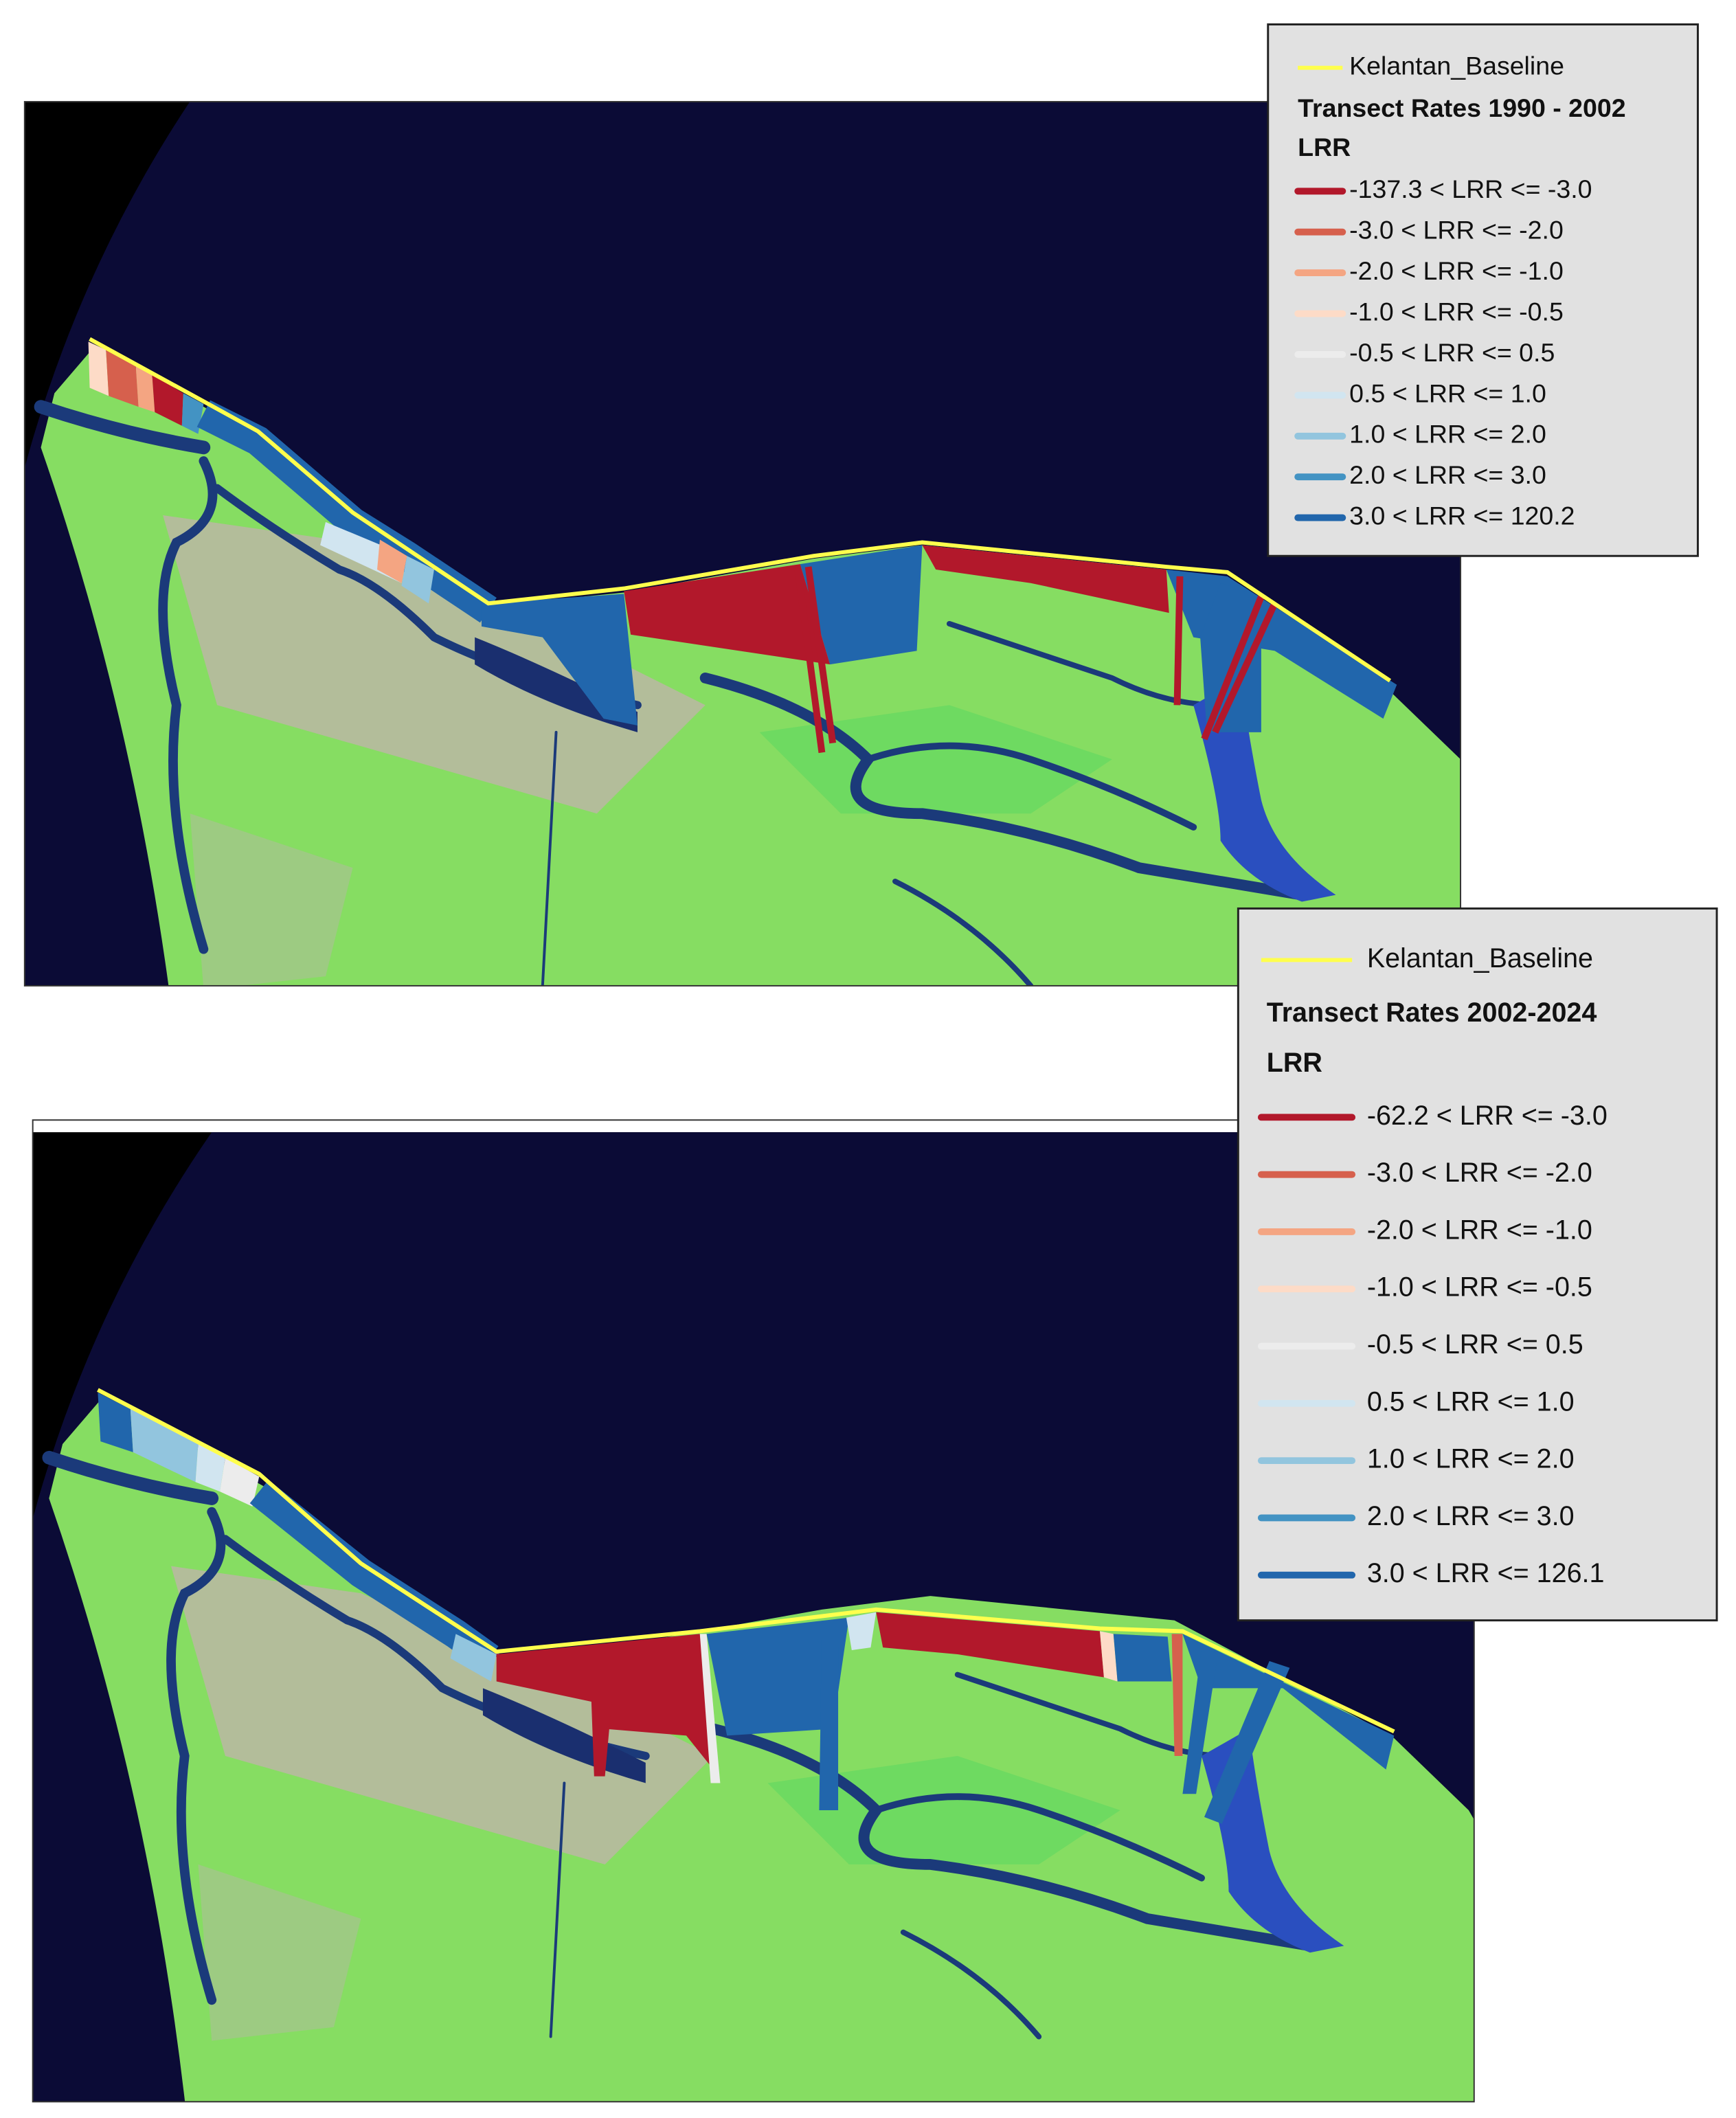 The width and height of the screenshot is (1736, 2118). I want to click on transects, so click(742, 545).